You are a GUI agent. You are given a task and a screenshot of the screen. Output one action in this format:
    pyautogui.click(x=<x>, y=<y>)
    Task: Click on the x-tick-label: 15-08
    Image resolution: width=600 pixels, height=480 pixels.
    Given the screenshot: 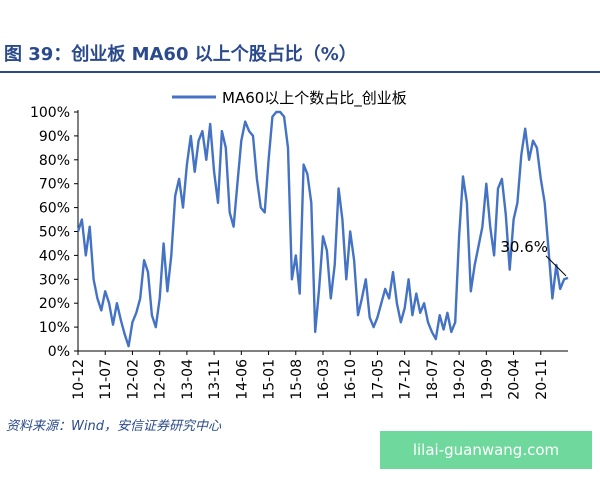 What is the action you would take?
    pyautogui.click(x=297, y=379)
    